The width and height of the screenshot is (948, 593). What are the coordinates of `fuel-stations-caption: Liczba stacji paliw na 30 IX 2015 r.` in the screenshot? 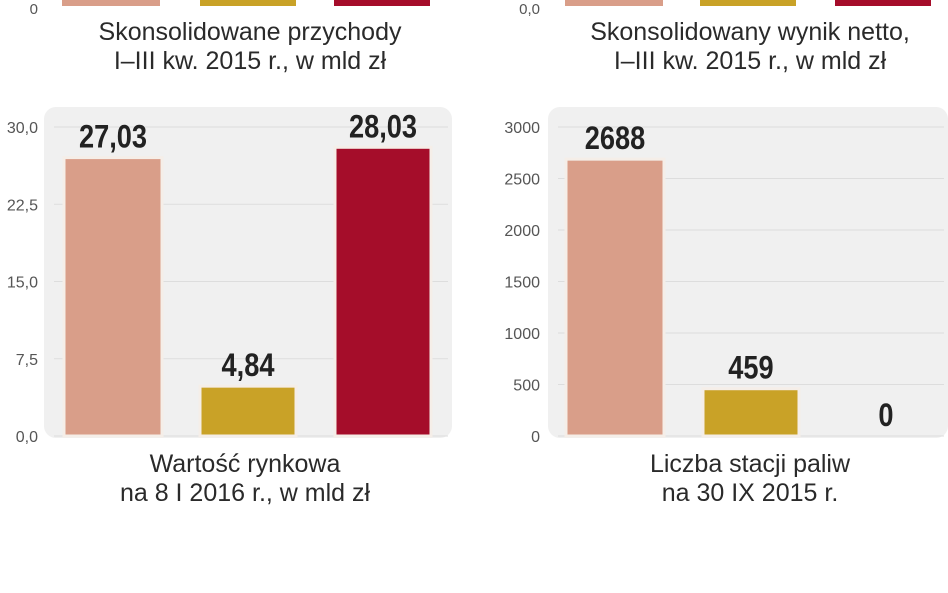 It's located at (744, 479).